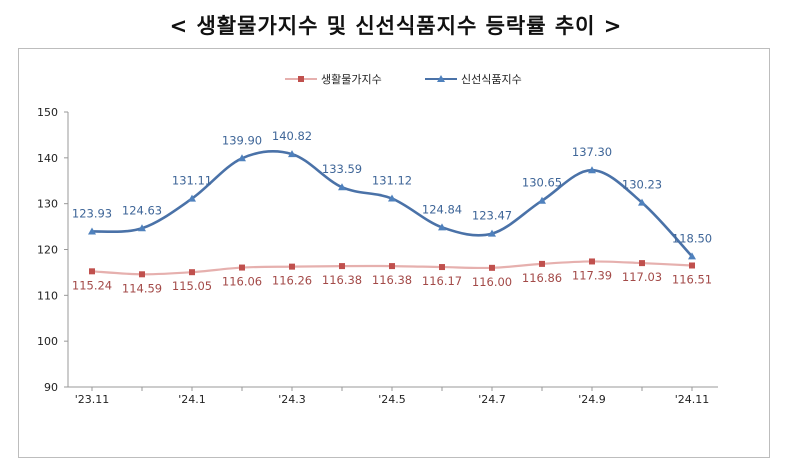 This screenshot has height=471, width=792. What do you see at coordinates (692, 399) in the screenshot?
I see `x-tick-label: '24.11` at bounding box center [692, 399].